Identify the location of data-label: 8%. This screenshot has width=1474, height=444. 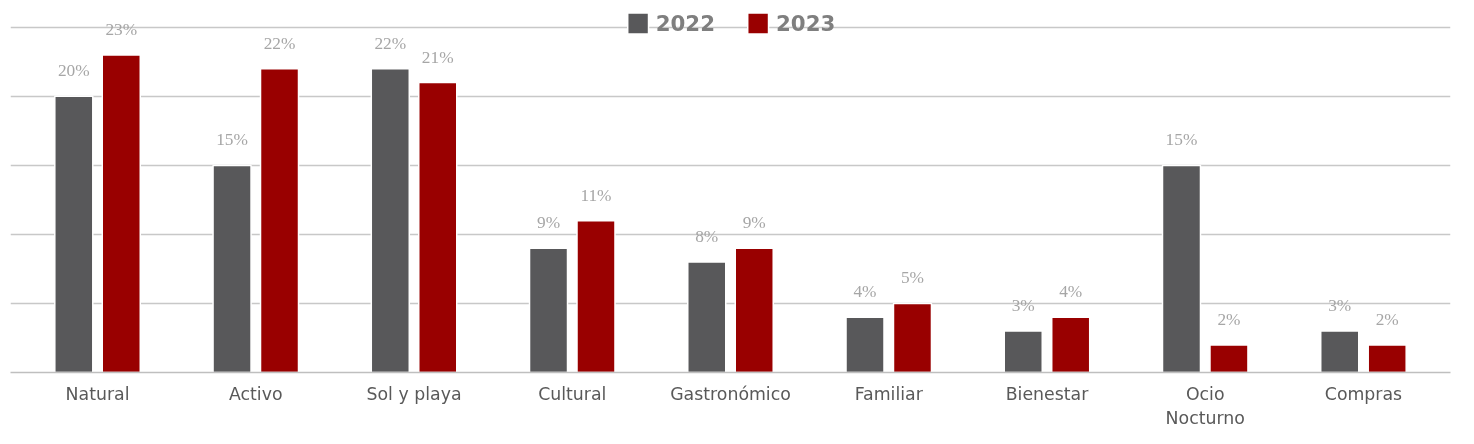
(707, 237).